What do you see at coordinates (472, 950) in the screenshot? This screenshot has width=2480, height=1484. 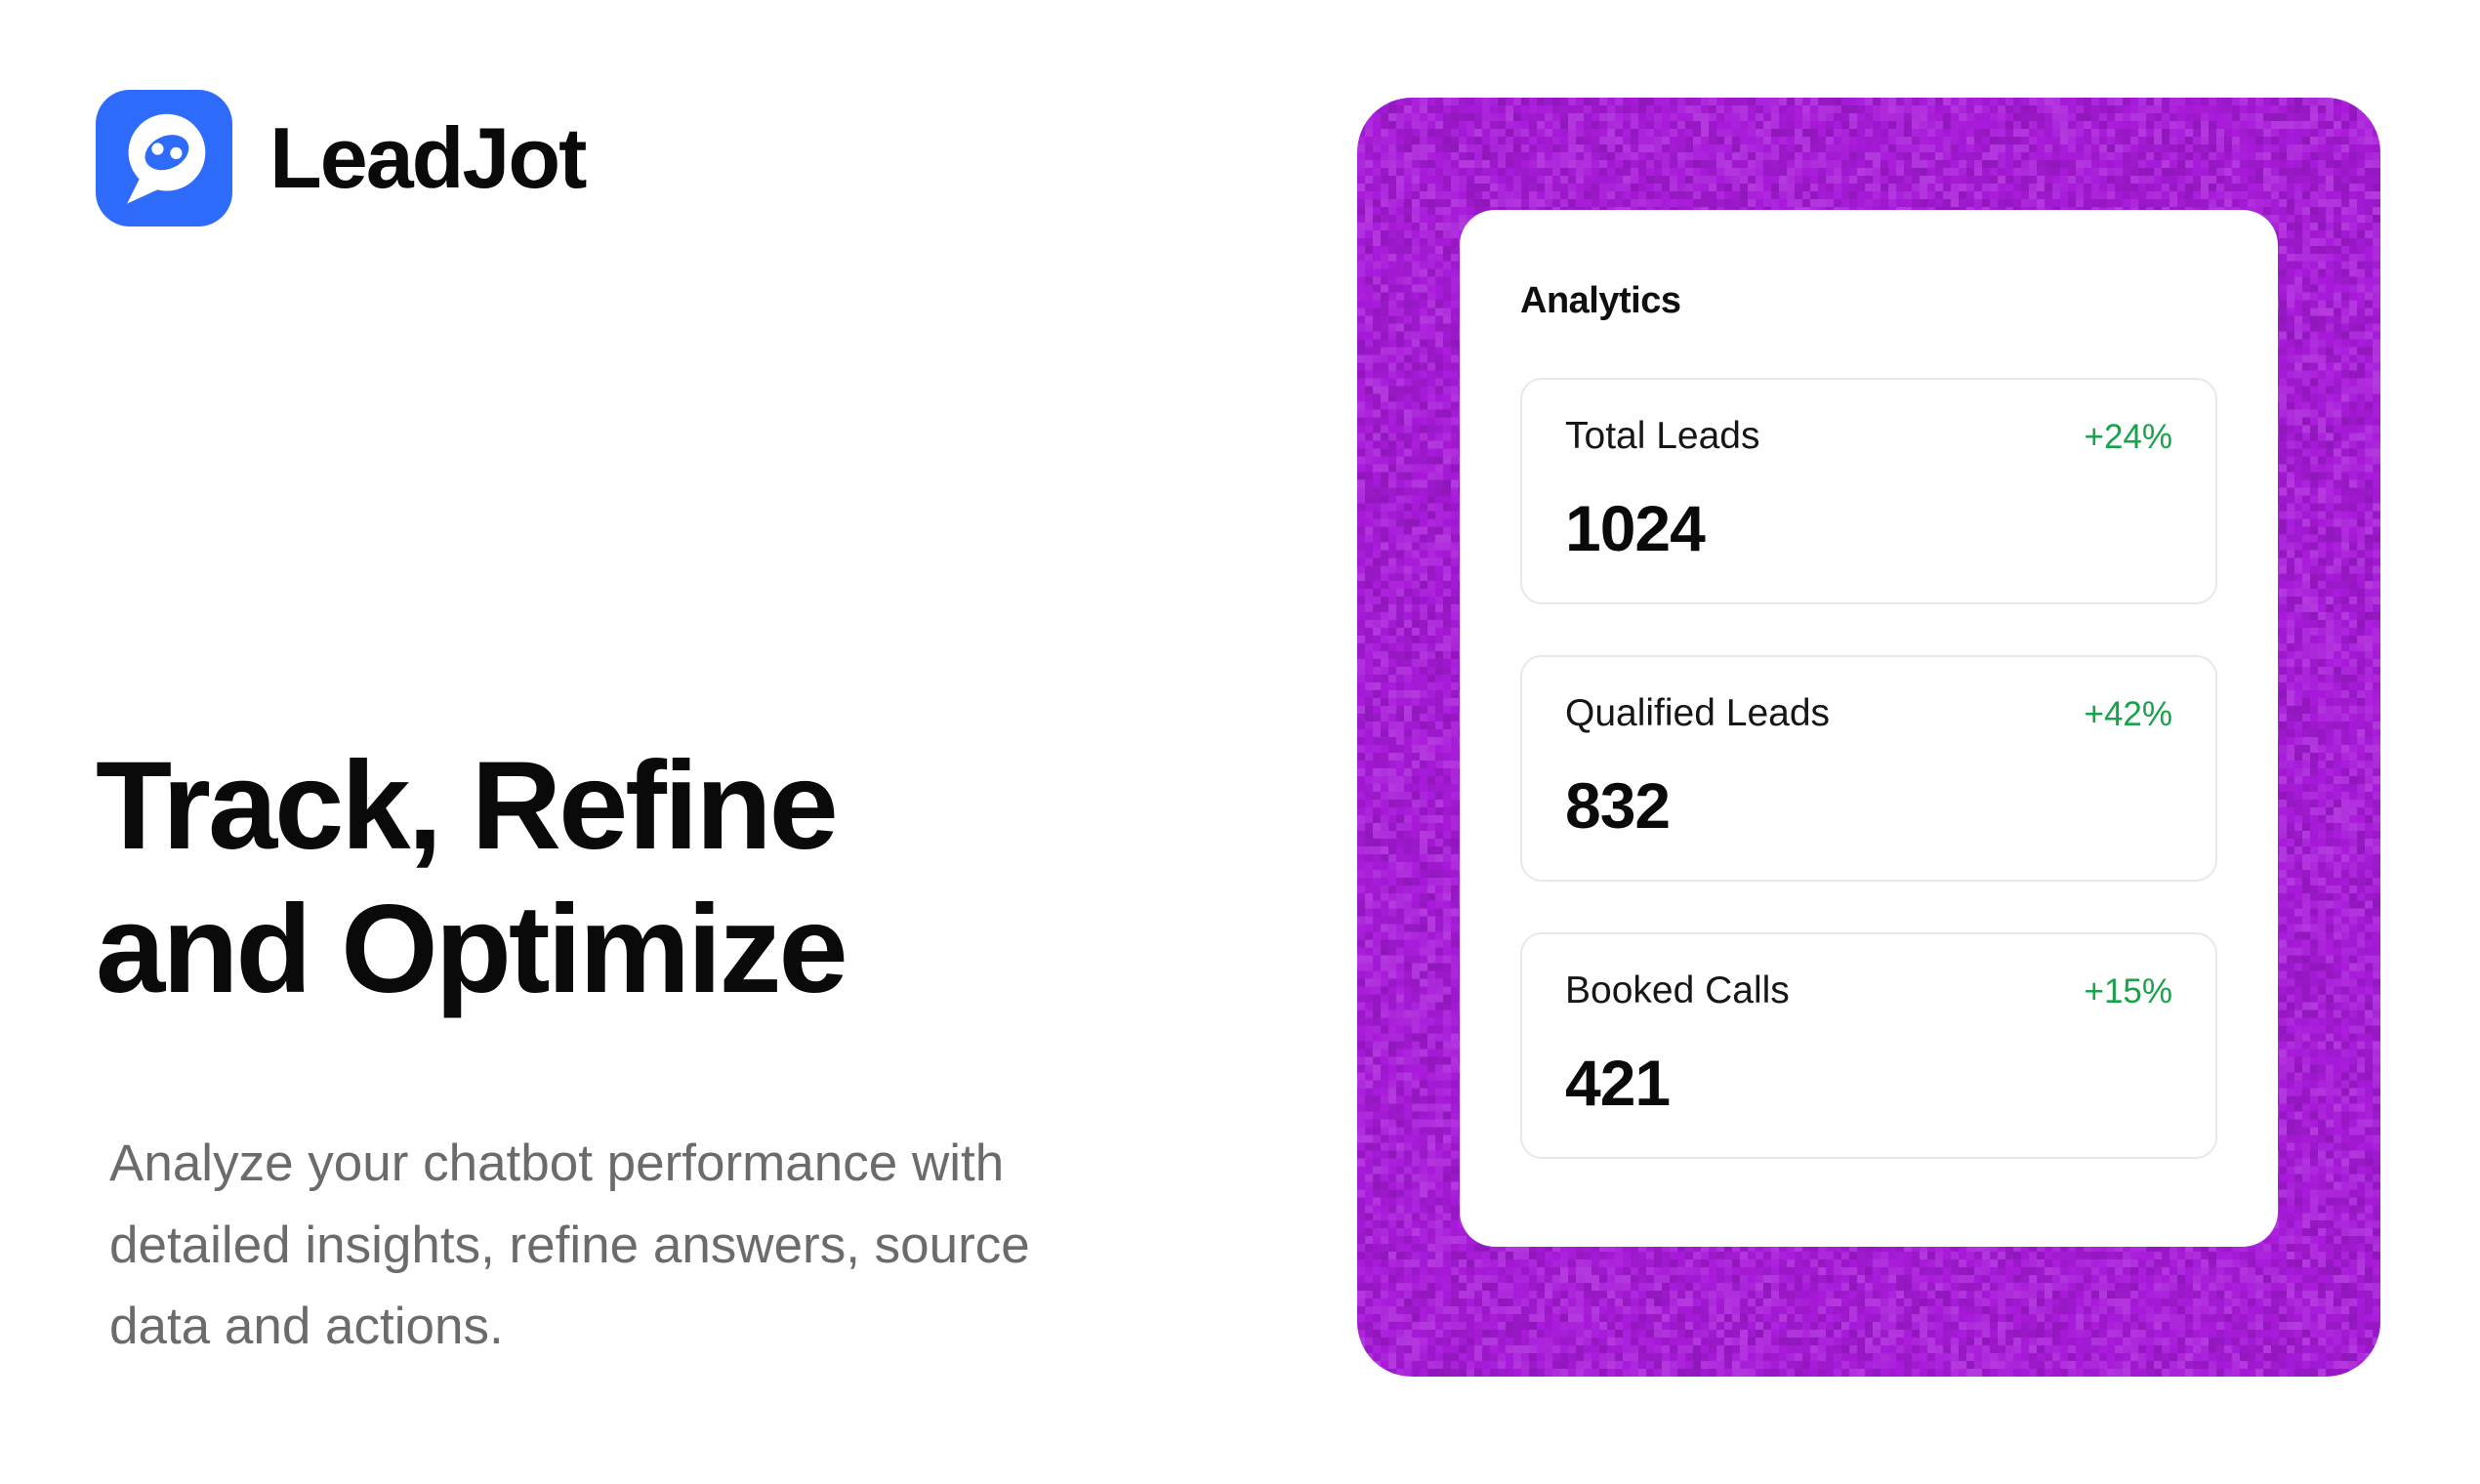 I see `headline-line-2: and Optimize` at bounding box center [472, 950].